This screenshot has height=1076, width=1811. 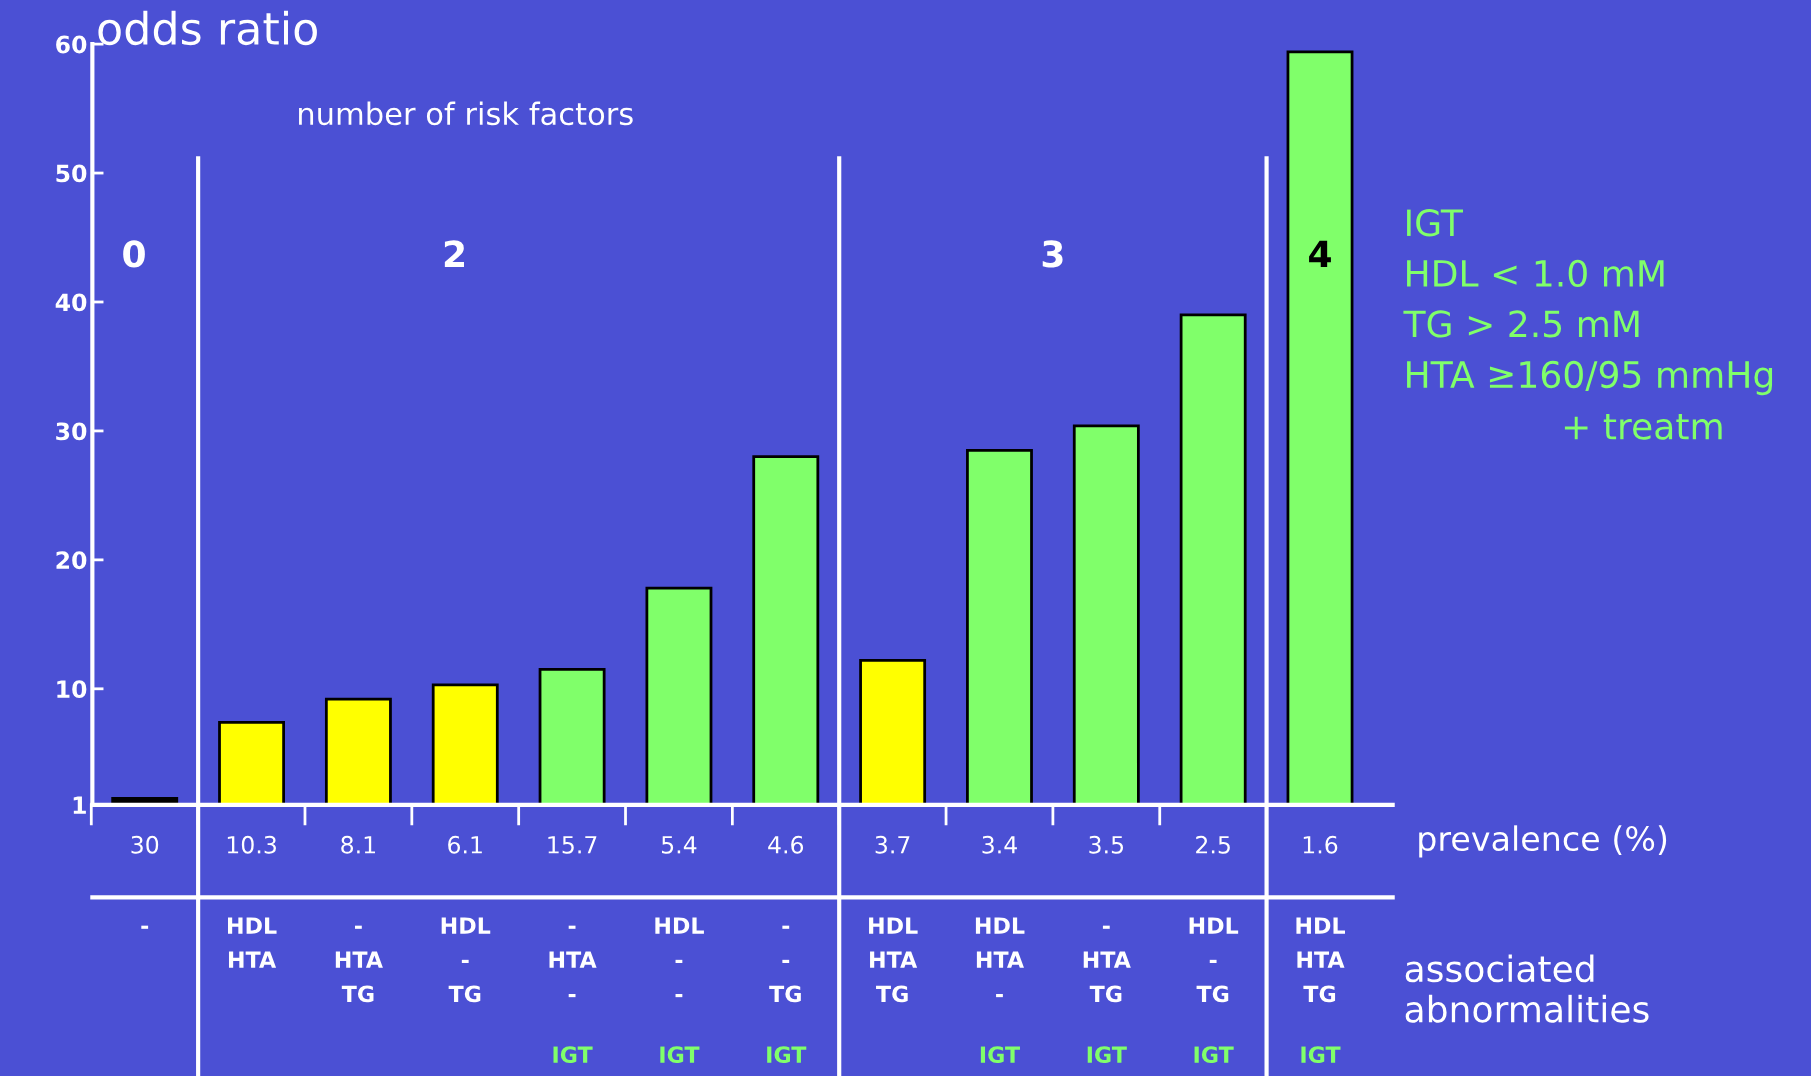 I want to click on x-tick-label: 8.1, so click(x=358, y=844).